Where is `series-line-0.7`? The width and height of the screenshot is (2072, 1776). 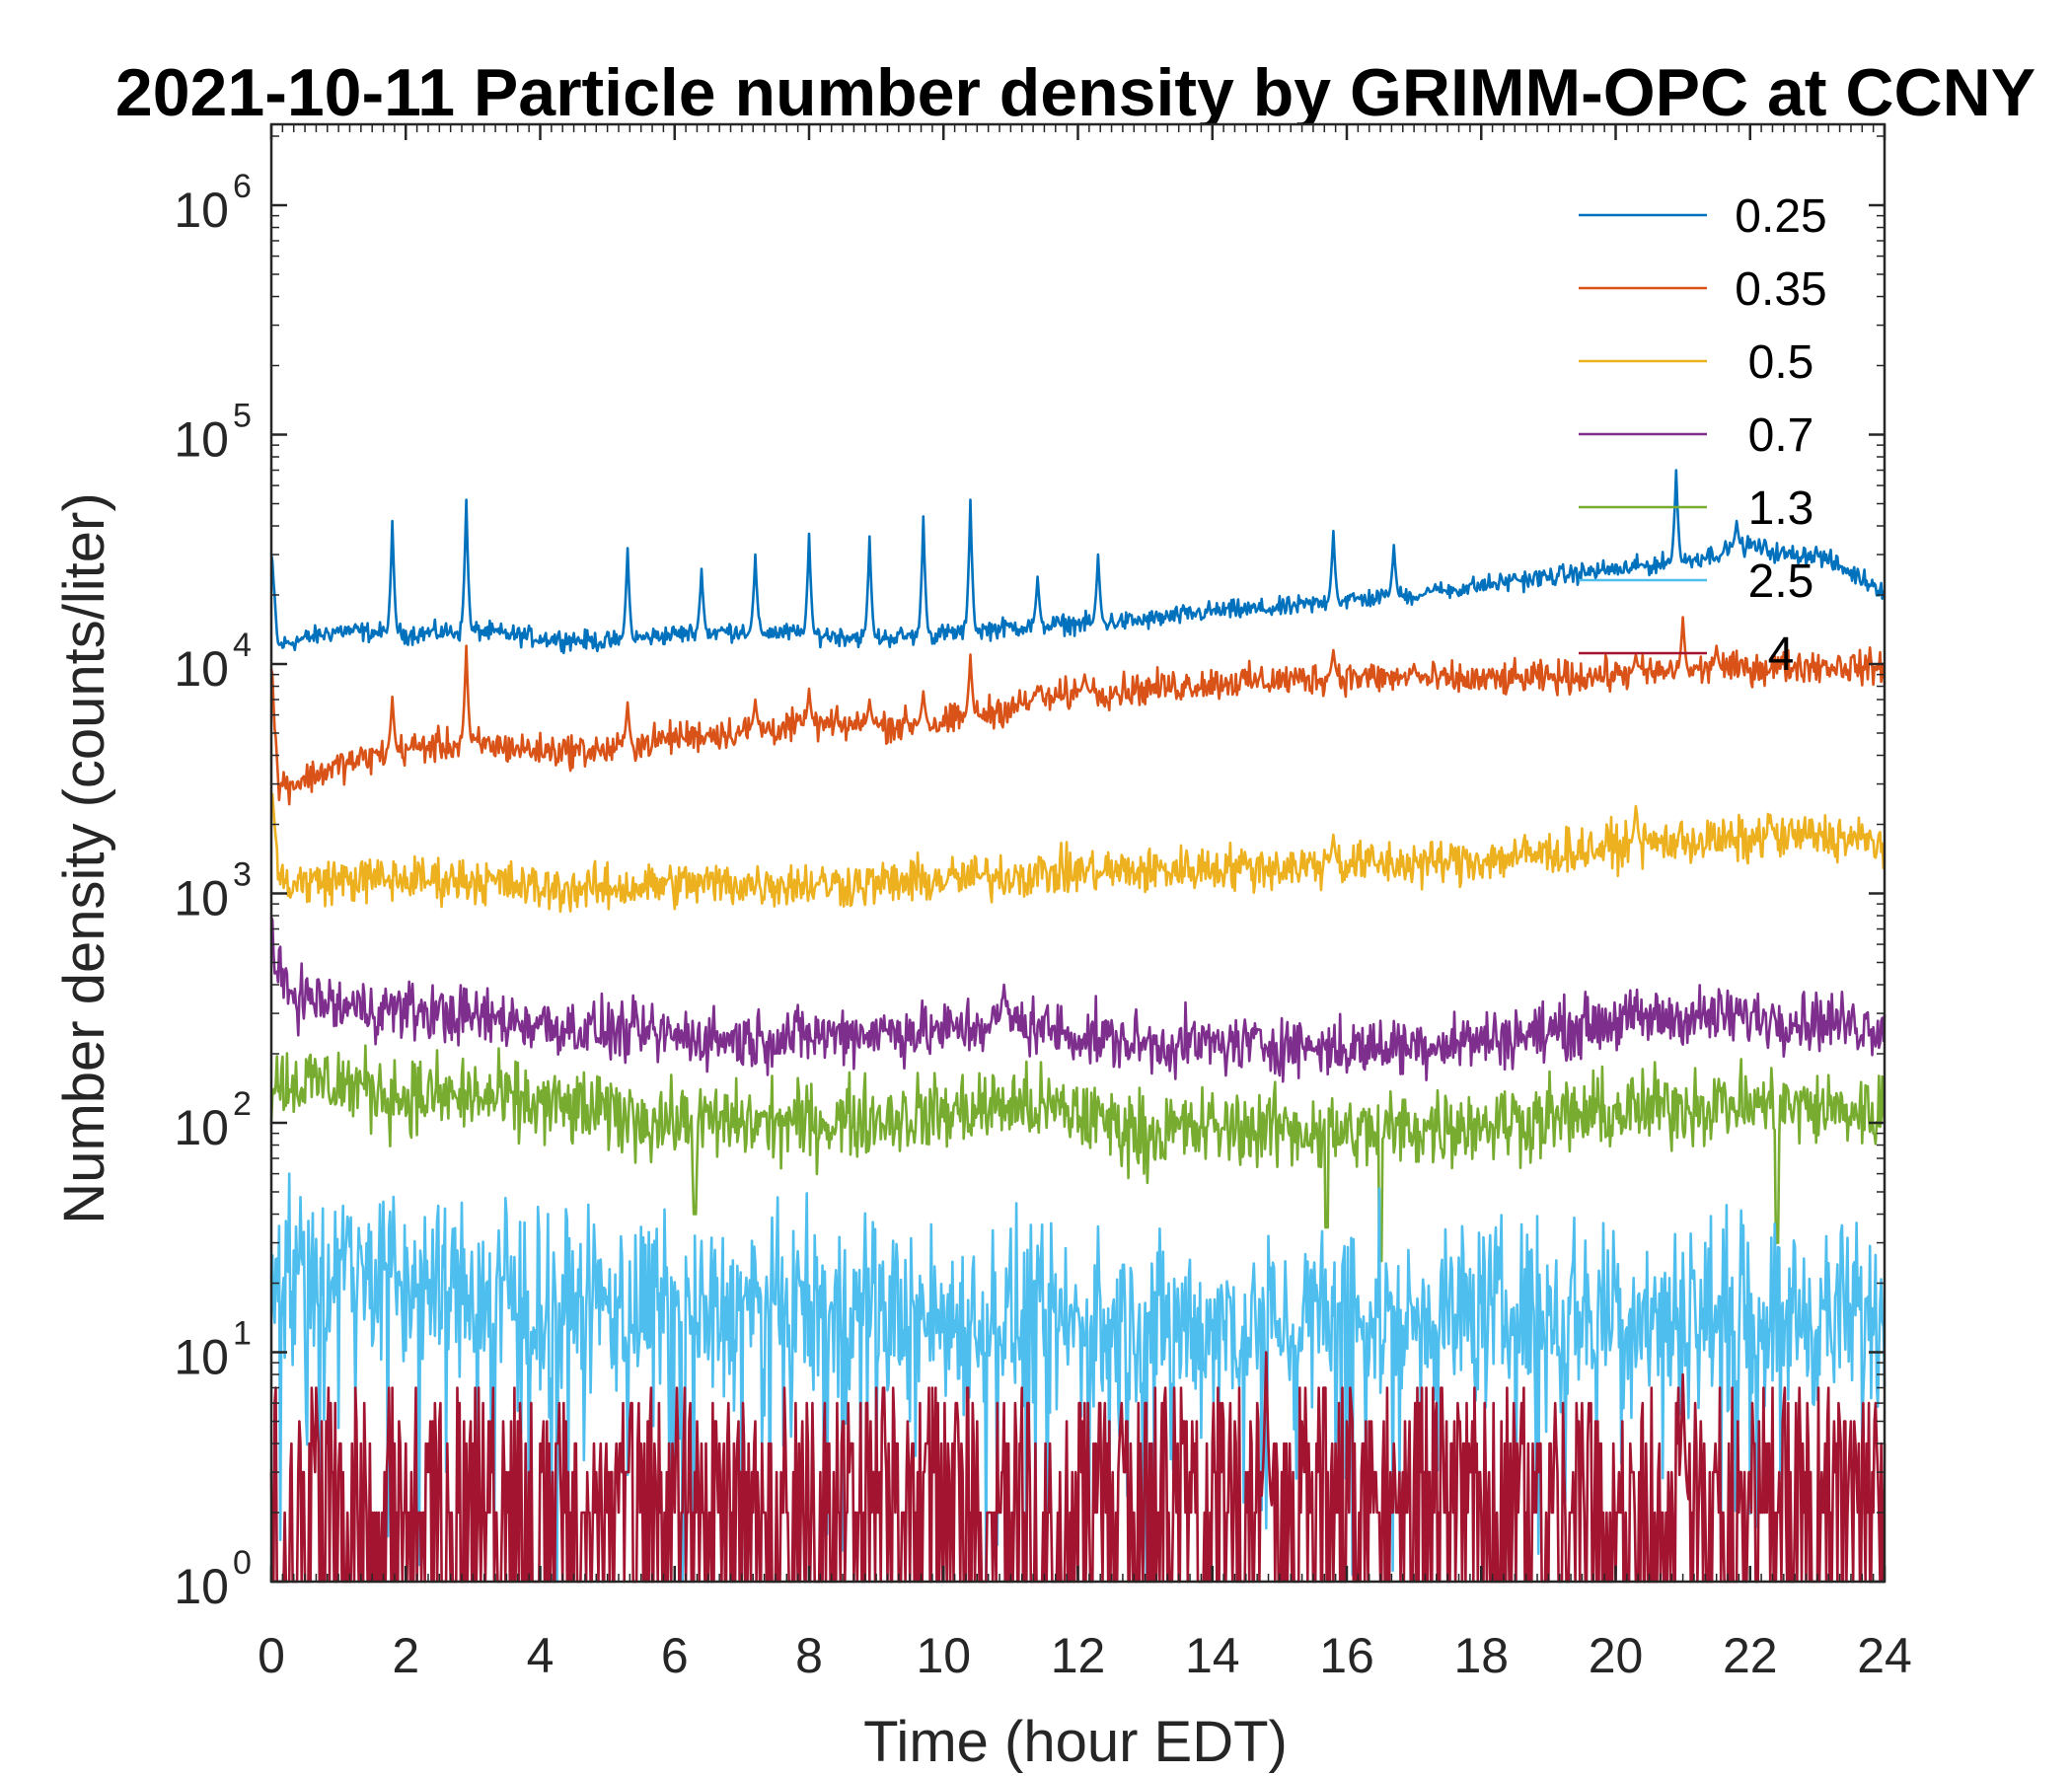
series-line-0.7 is located at coordinates (1078, 1000).